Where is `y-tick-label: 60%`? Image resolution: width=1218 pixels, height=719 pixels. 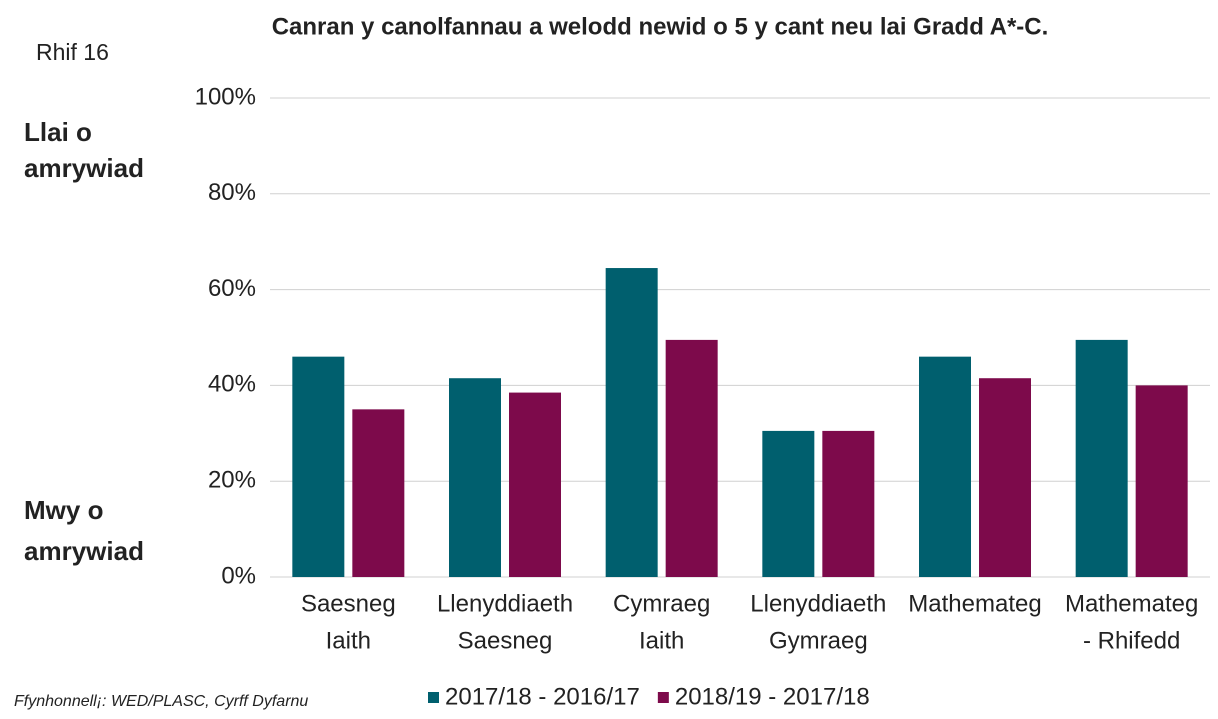 y-tick-label: 60% is located at coordinates (232, 288).